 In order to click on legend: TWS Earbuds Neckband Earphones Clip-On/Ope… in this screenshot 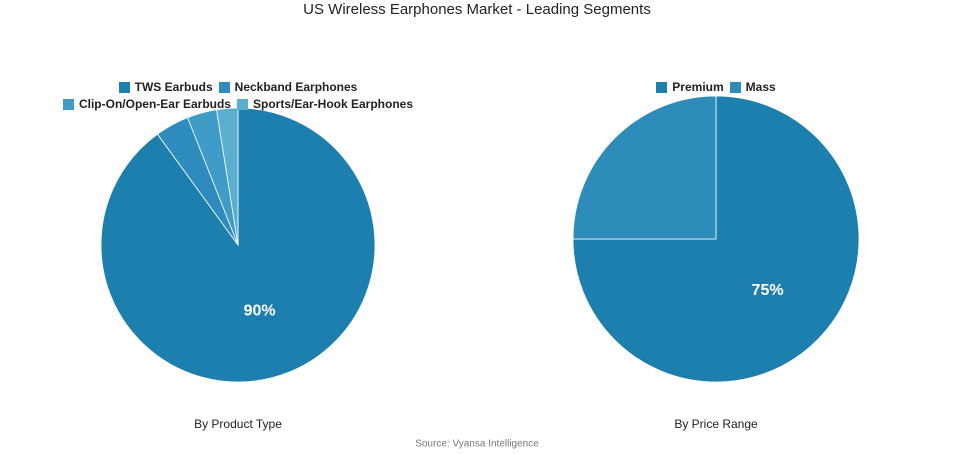, I will do `click(238, 95)`.